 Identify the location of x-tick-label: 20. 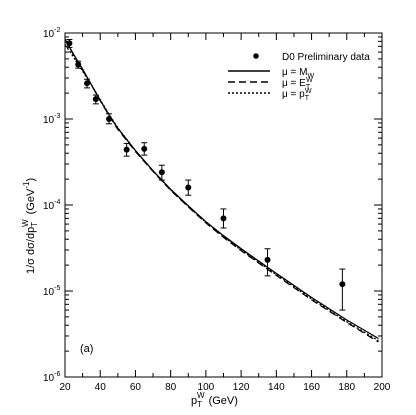
(65, 387).